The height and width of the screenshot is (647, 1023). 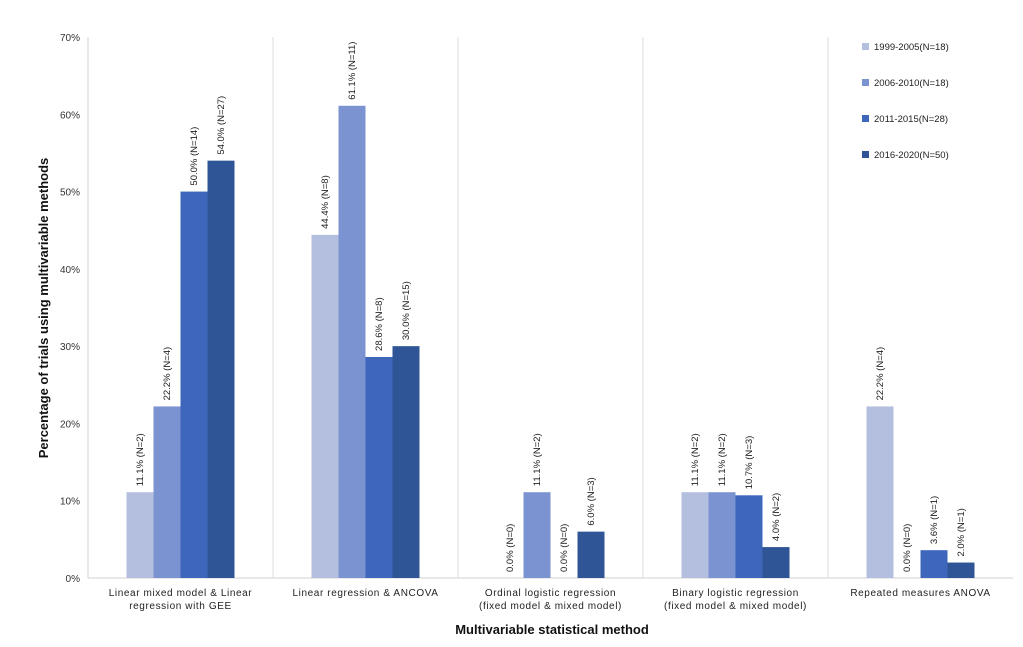 What do you see at coordinates (379, 324) in the screenshot?
I see `data-label: 28.6% (N=8)` at bounding box center [379, 324].